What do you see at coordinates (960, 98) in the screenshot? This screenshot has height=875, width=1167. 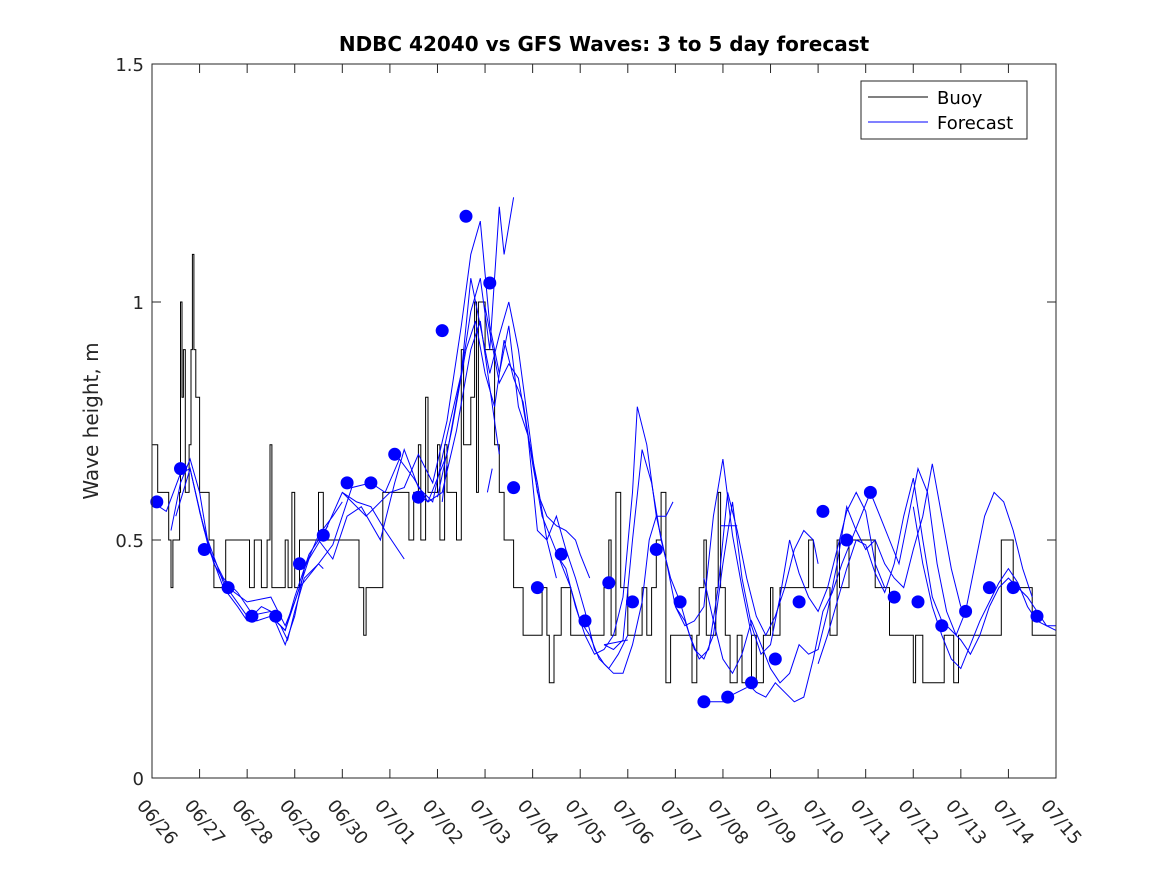 I see `legend-label-buoy: Buoy` at bounding box center [960, 98].